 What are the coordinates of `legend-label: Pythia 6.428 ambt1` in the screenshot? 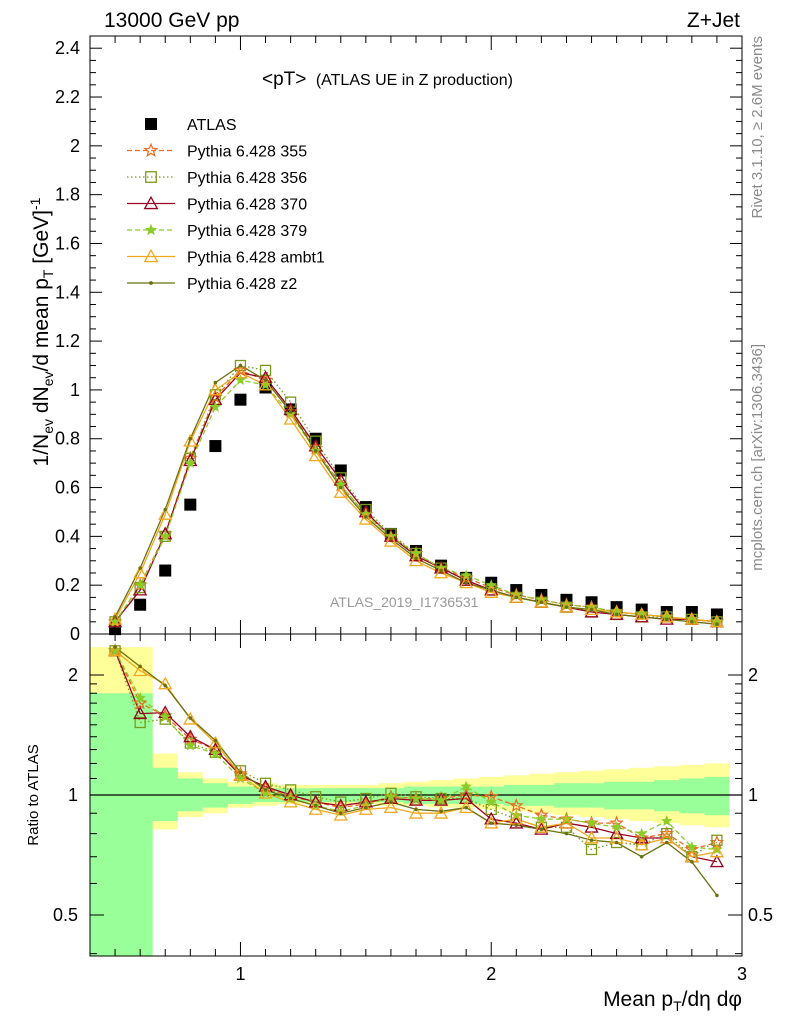 It's located at (256, 258).